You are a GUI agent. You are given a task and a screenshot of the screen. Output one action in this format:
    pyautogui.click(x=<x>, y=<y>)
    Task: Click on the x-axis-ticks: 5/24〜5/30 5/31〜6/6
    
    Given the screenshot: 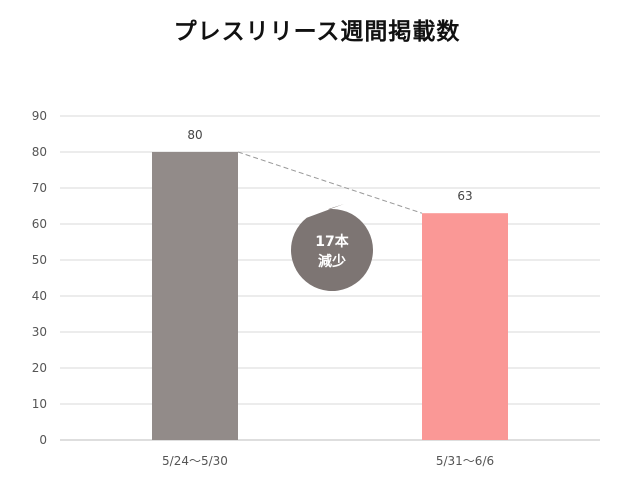 What is the action you would take?
    pyautogui.click(x=328, y=461)
    